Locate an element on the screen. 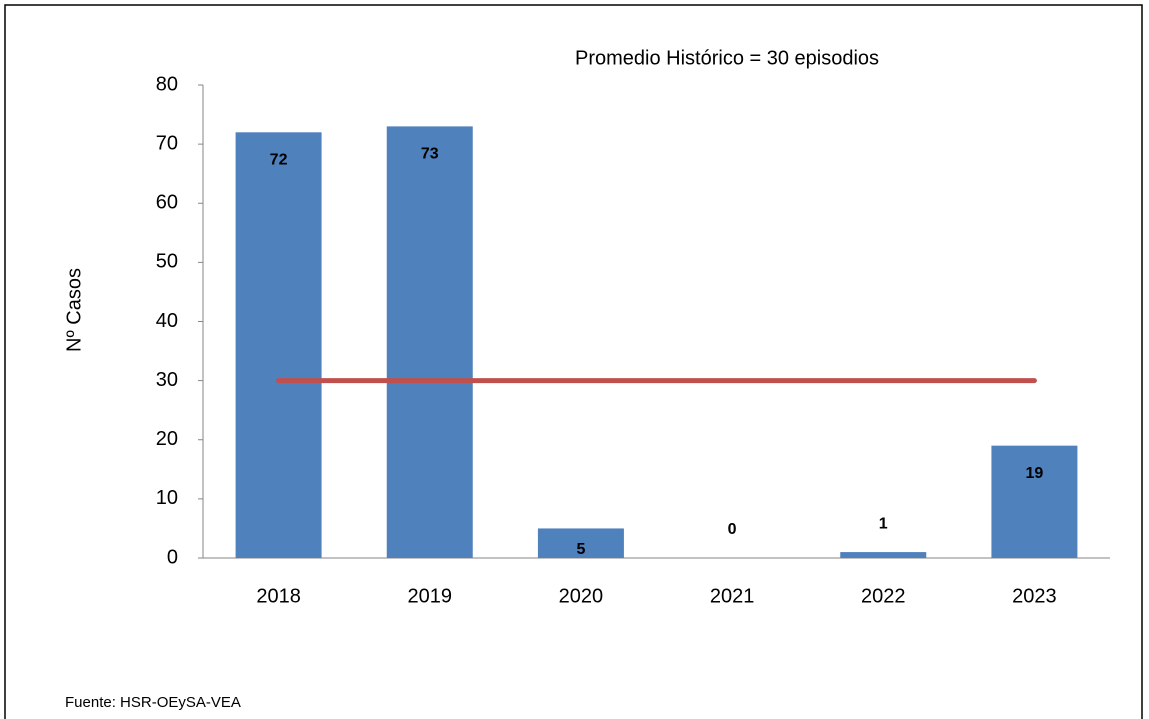  data-label: 5 is located at coordinates (580, 549).